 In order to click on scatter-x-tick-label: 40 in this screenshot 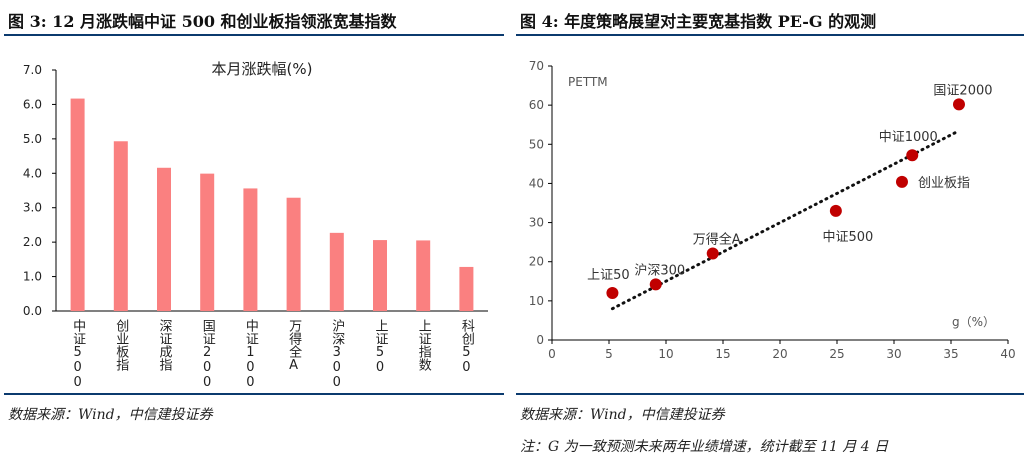, I will do `click(1007, 354)`.